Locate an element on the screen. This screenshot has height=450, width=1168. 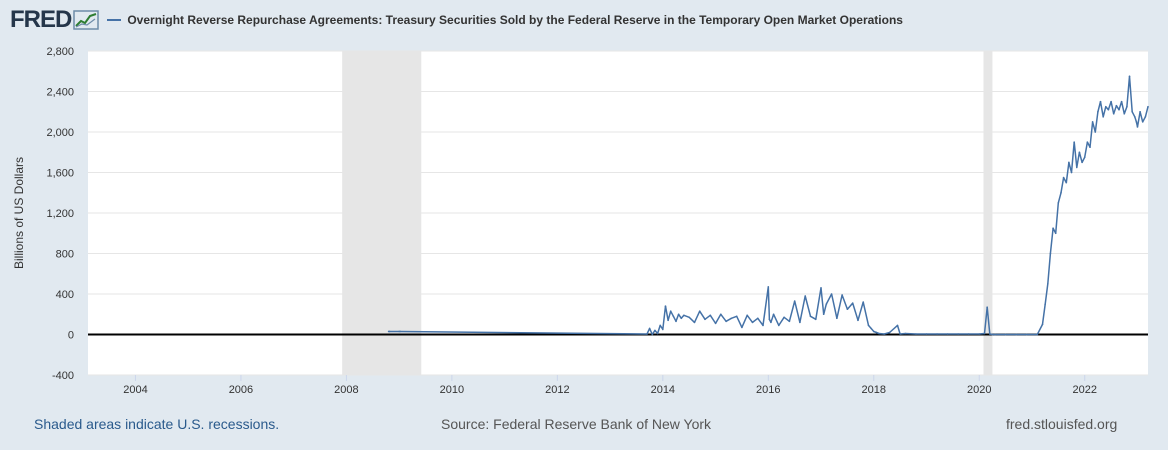
source-note: Source: Federal Reserve Bank of New York is located at coordinates (576, 424).